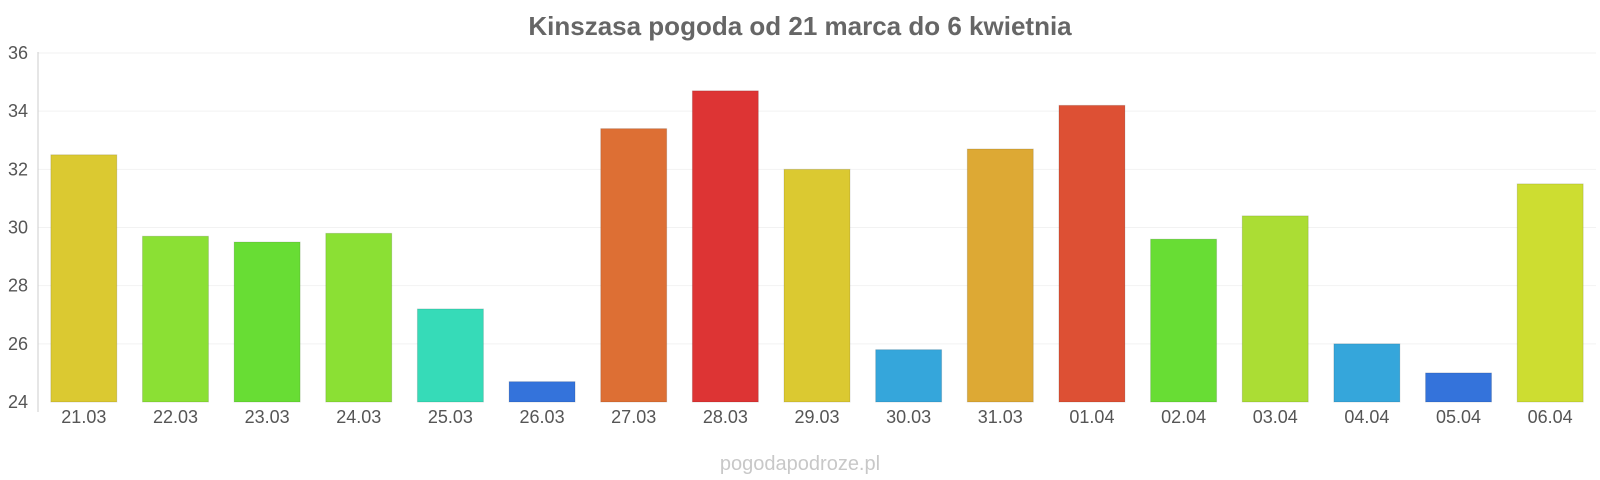 The image size is (1600, 480). What do you see at coordinates (1183, 417) in the screenshot?
I see `x-tick-label: 02.04` at bounding box center [1183, 417].